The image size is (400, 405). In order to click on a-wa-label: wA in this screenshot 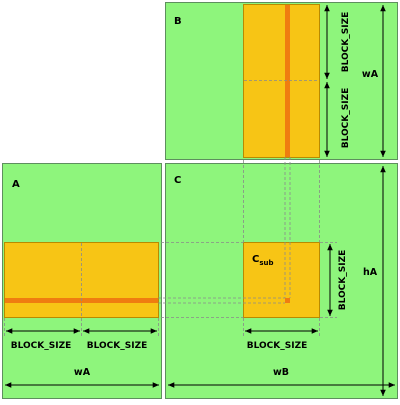, I will do `click(82, 372)`.